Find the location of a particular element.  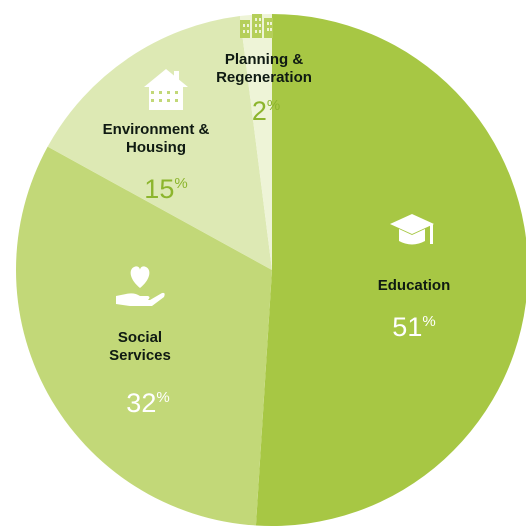

slice-percent-social: 32% is located at coordinates (147, 403).